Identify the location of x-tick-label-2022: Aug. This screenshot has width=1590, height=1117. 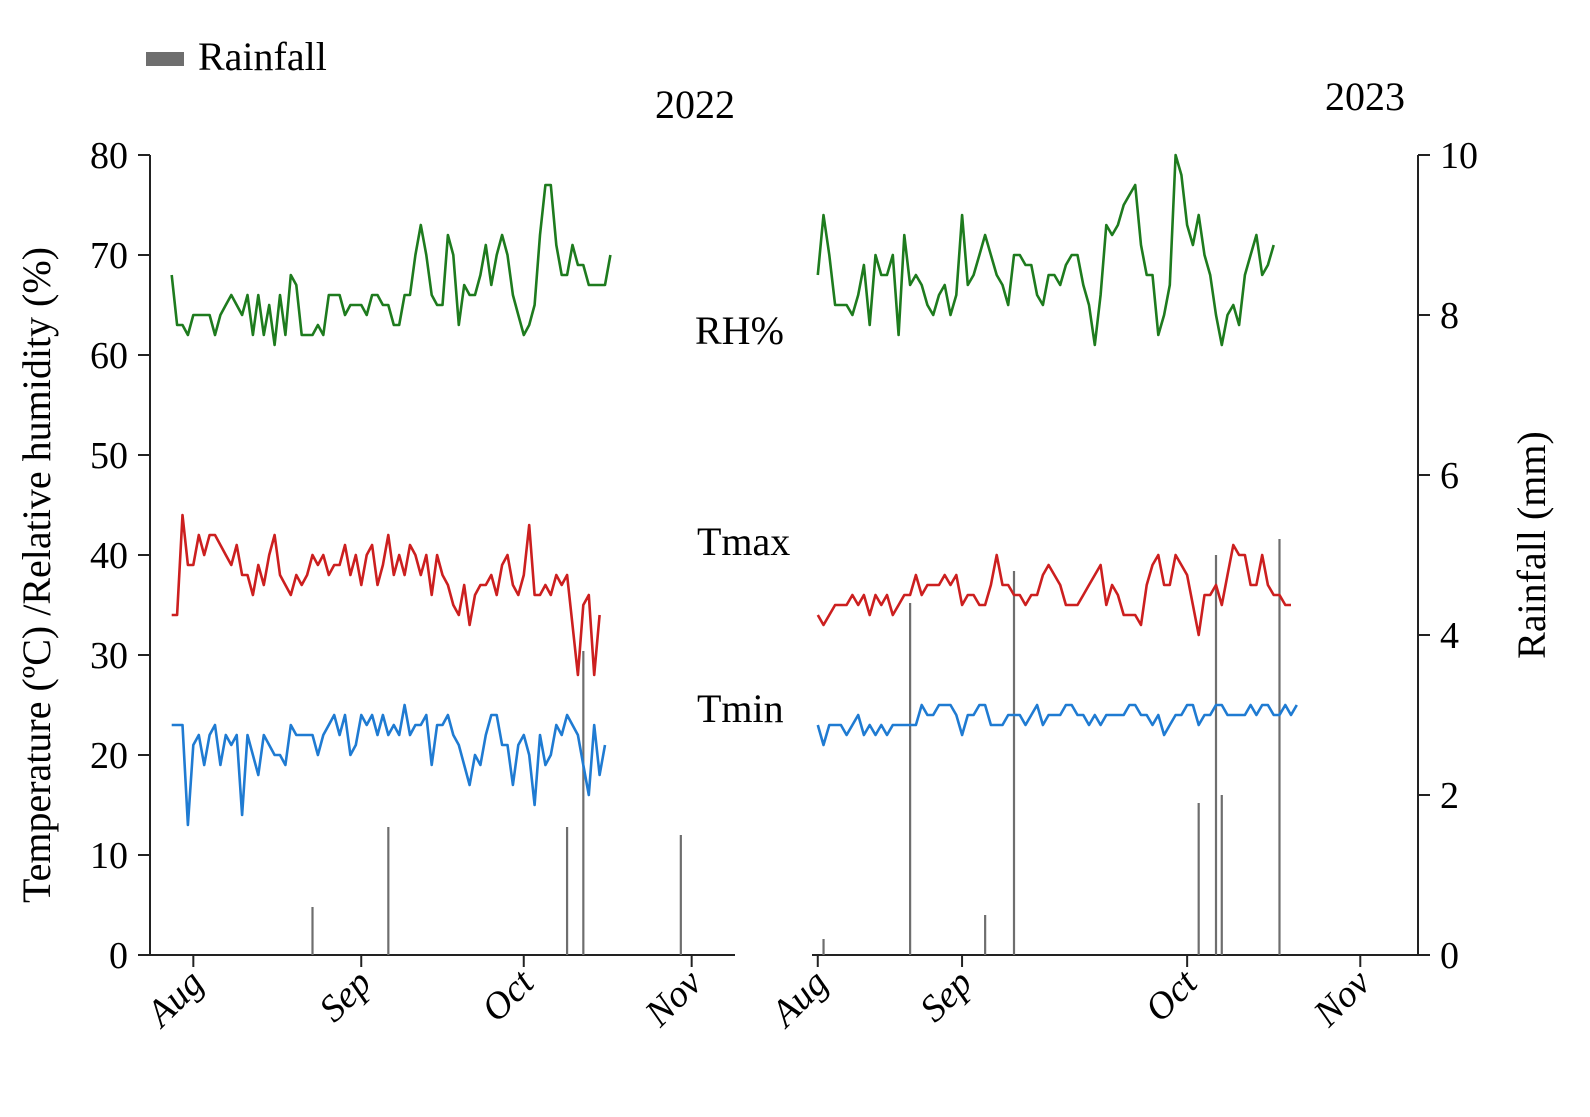
(174, 999).